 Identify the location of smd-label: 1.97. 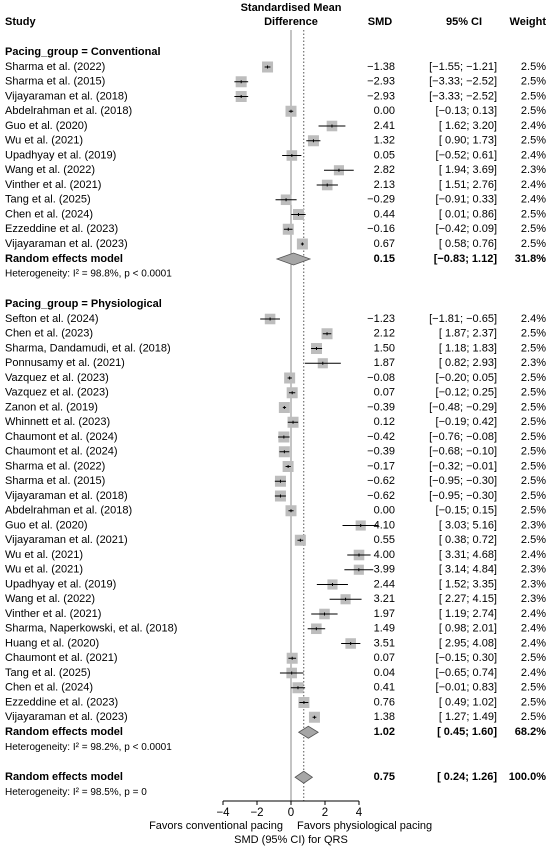
(384, 614).